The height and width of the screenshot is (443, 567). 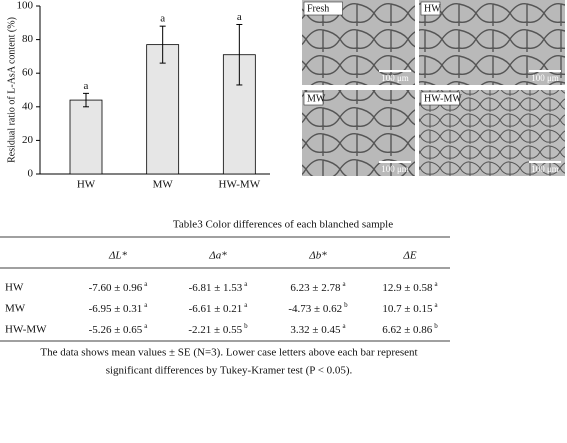 I want to click on y-tick-label: 100, so click(x=25, y=6).